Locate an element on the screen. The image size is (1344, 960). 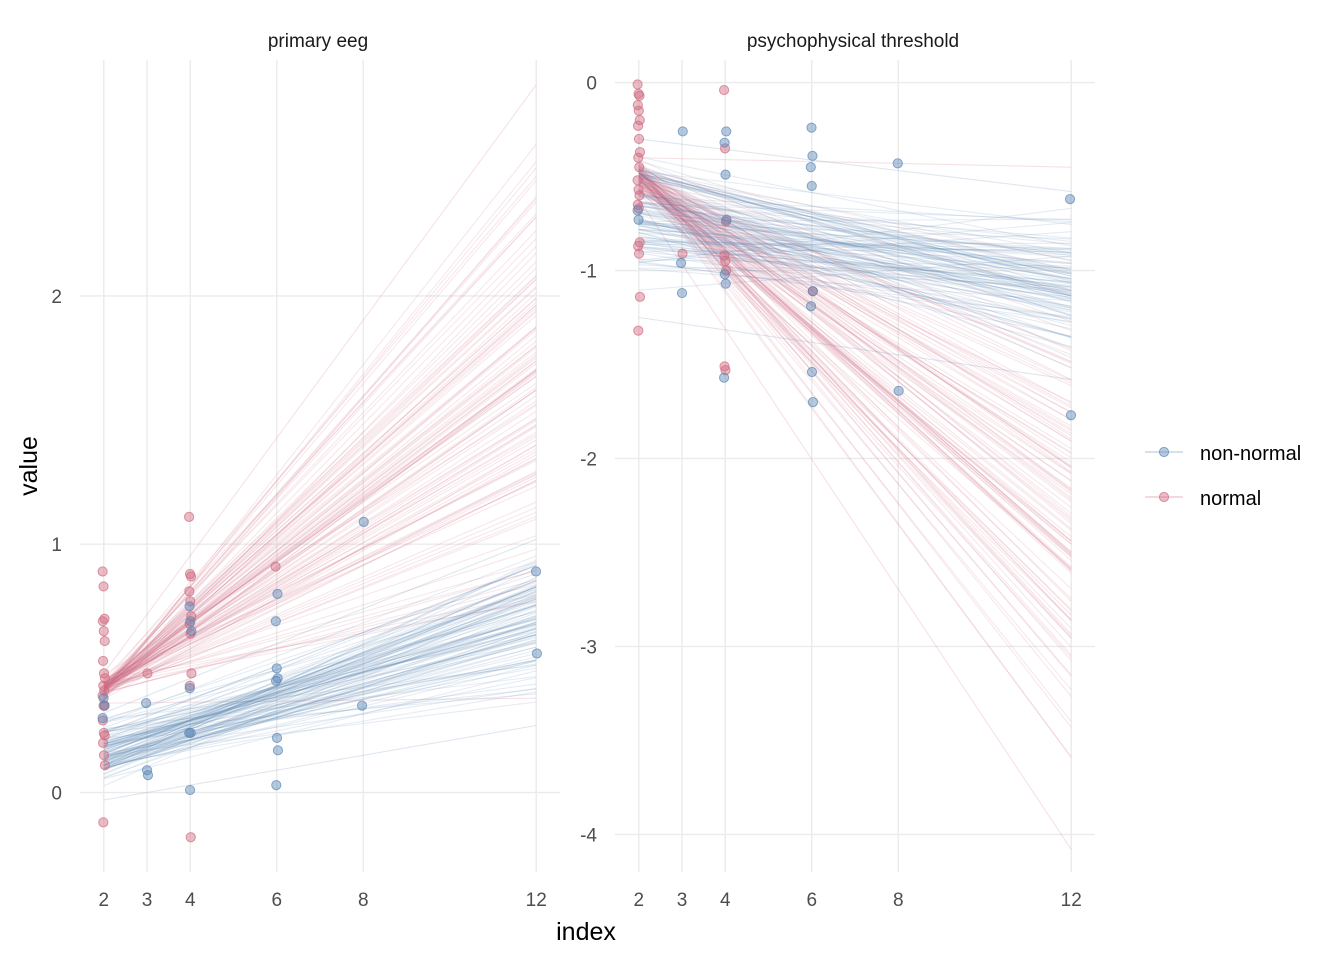
panel-title-primary-eeg: primary eeg is located at coordinates (318, 41).